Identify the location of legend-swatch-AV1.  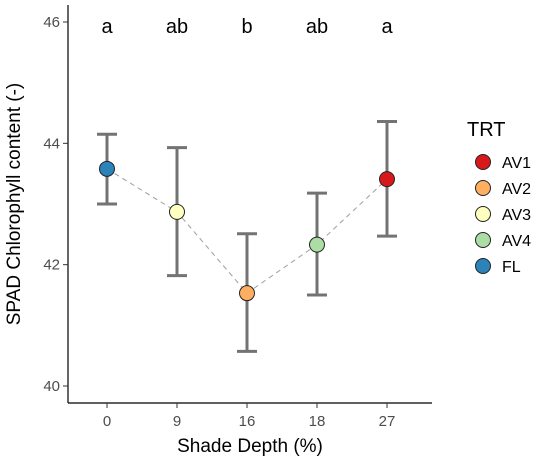
(483, 162).